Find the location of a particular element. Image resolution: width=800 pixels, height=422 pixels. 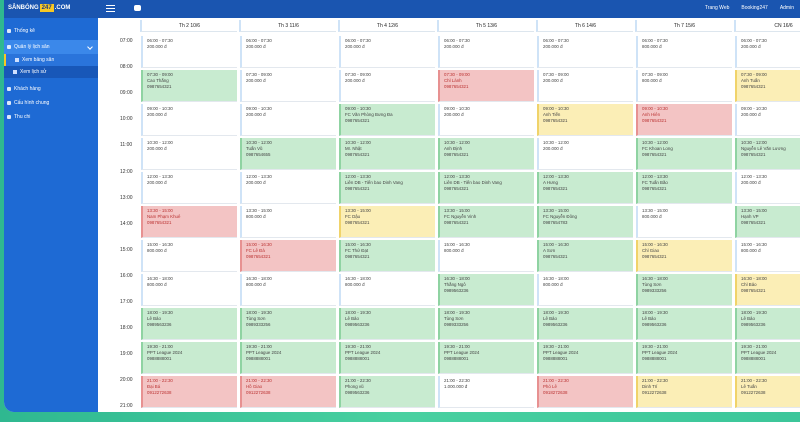

booking-slot: 13:30 - 15:00 FC Dậu 0987654321 is located at coordinates (387, 222).